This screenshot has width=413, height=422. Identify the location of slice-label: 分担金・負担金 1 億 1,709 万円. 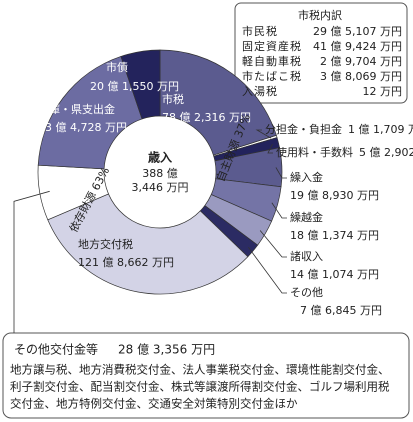
(339, 129).